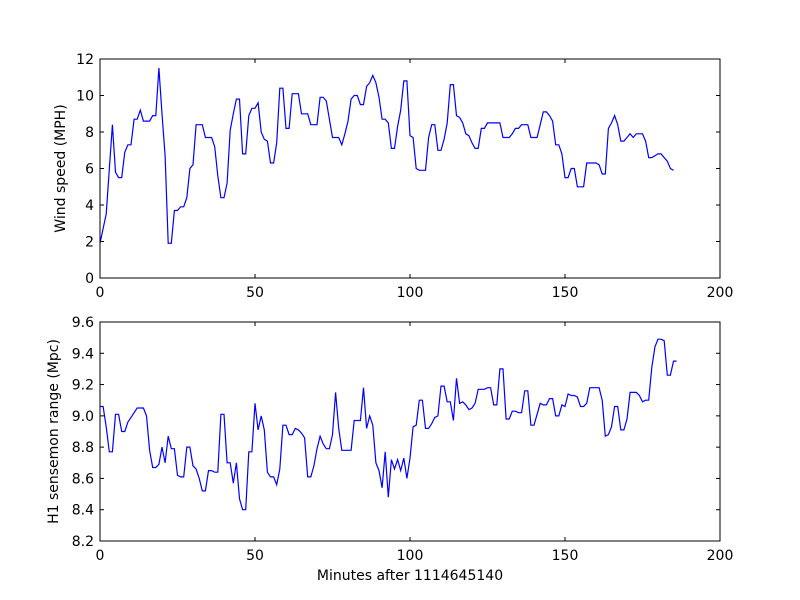 Image resolution: width=800 pixels, height=600 pixels. What do you see at coordinates (89, 170) in the screenshot?
I see `y-tick-label: 6` at bounding box center [89, 170].